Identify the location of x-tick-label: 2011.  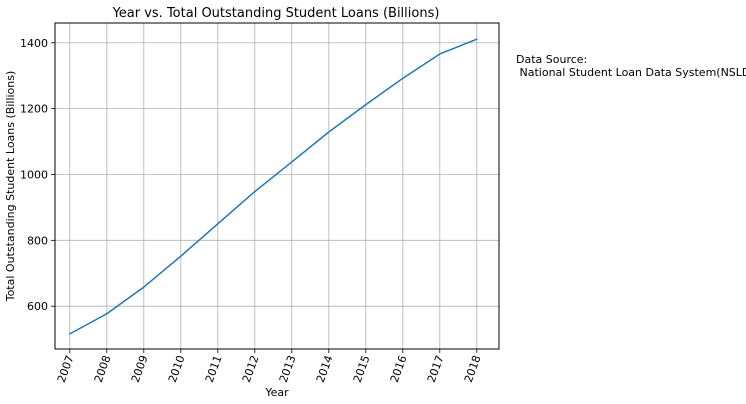
(214, 369).